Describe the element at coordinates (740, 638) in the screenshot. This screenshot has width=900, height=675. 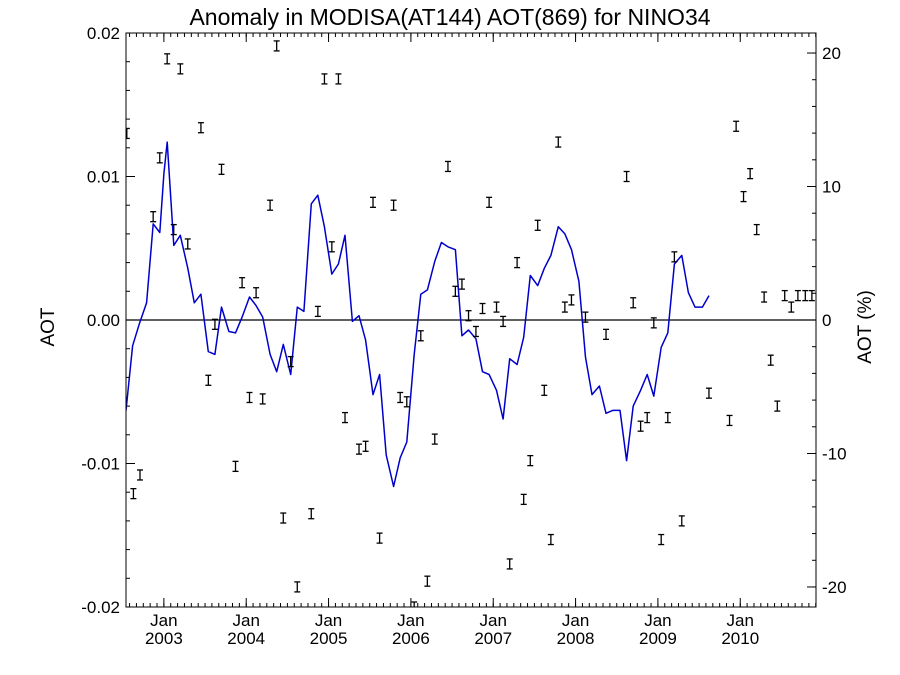
I see `x-tick-year-label: 2010` at that location.